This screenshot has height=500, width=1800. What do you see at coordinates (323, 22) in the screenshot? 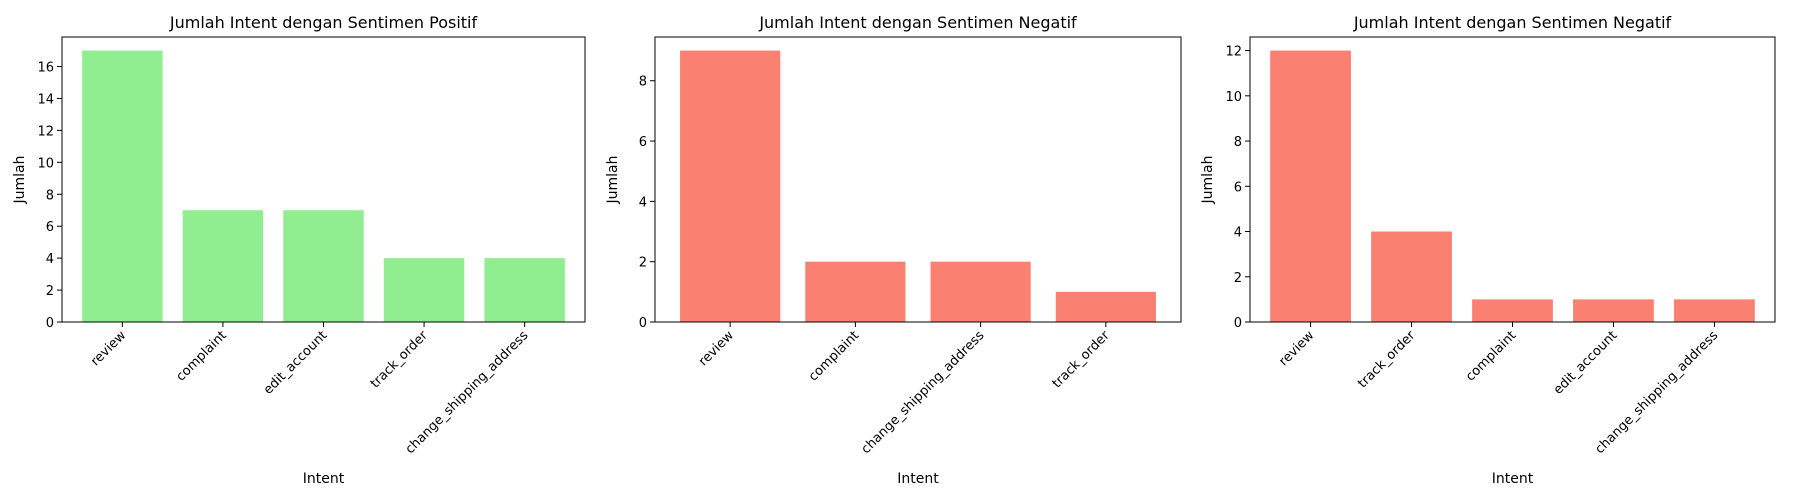
I see `chart-title: Jumlah Intent dengan Sentimen Positif` at bounding box center [323, 22].